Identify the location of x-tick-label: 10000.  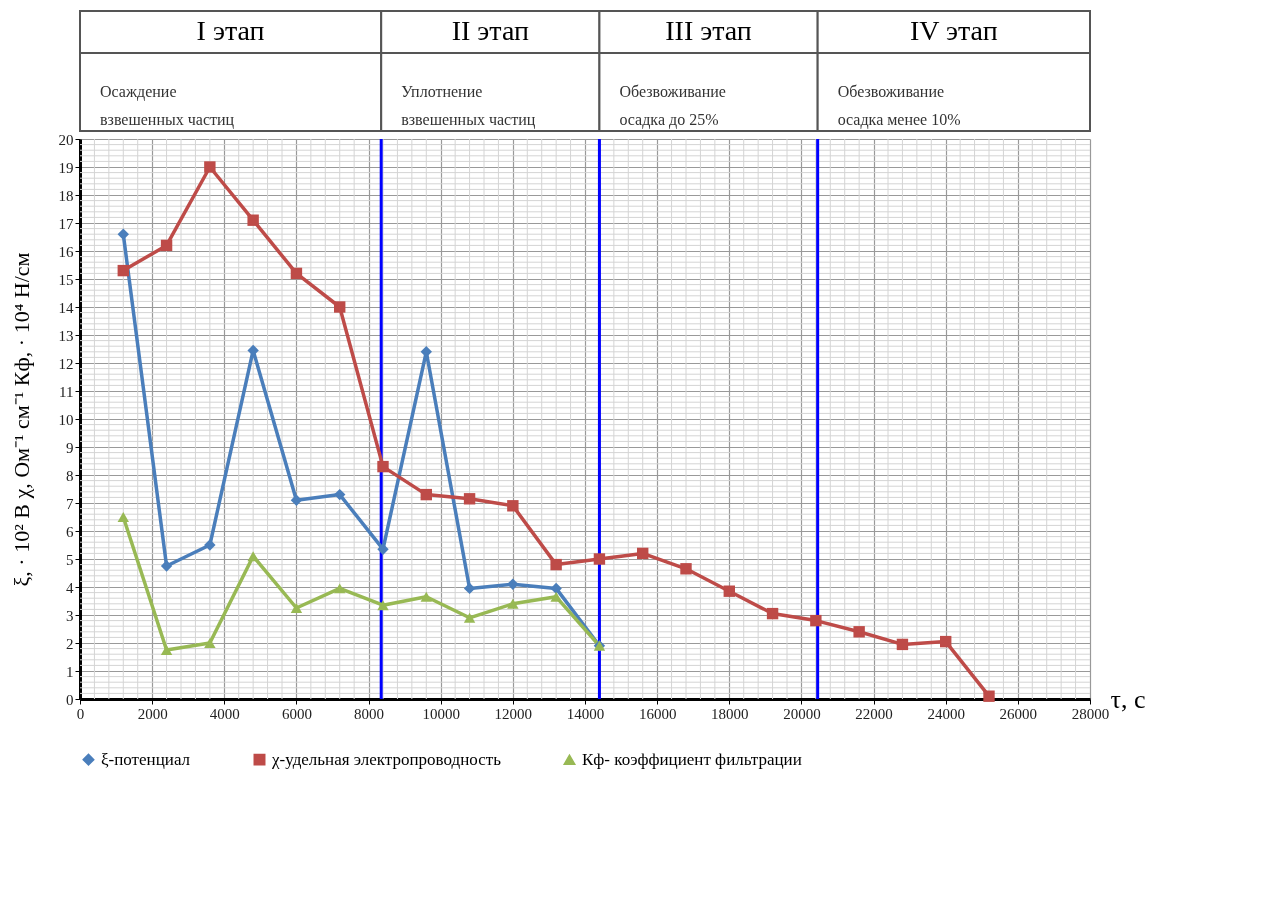
(441, 713).